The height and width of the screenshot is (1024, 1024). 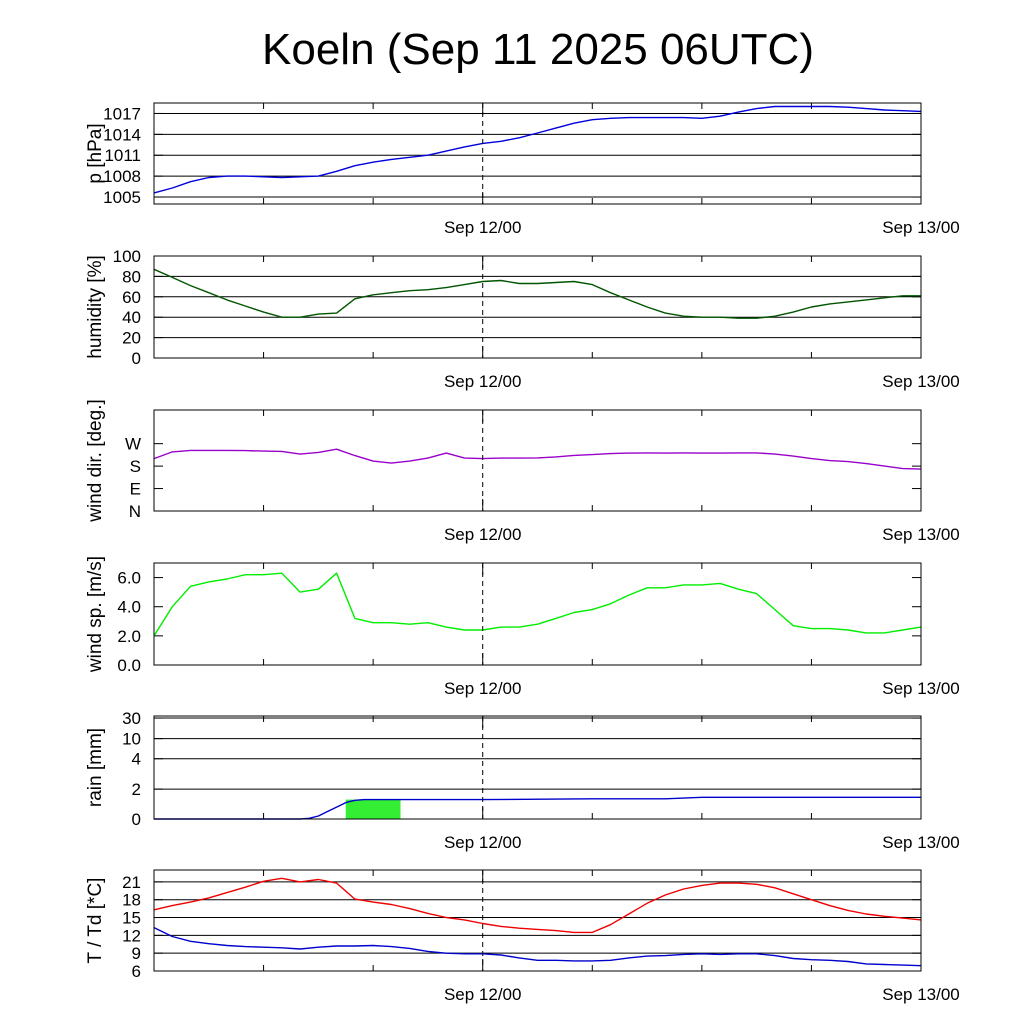 What do you see at coordinates (136, 759) in the screenshot?
I see `y-tick-label: 4` at bounding box center [136, 759].